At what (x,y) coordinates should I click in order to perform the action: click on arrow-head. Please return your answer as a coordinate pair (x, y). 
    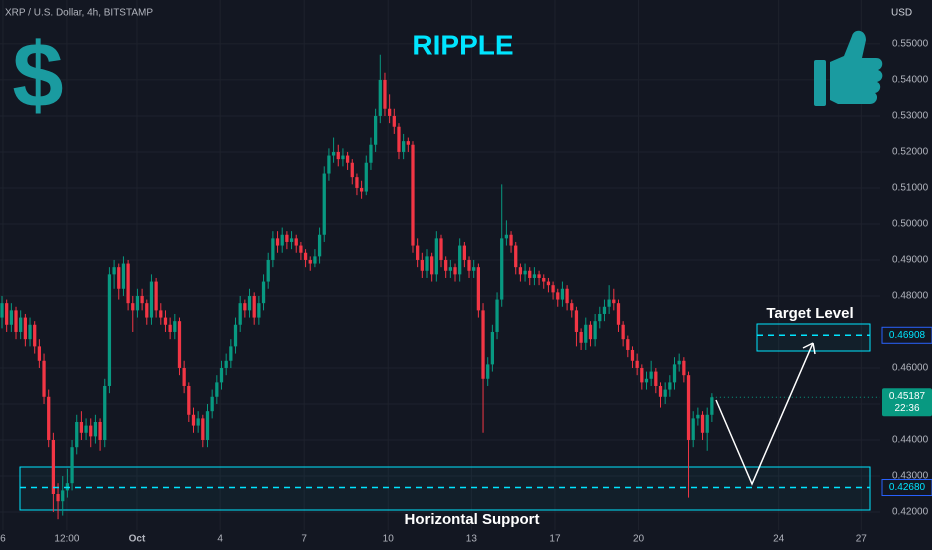
    Looking at the image, I should click on (809, 348).